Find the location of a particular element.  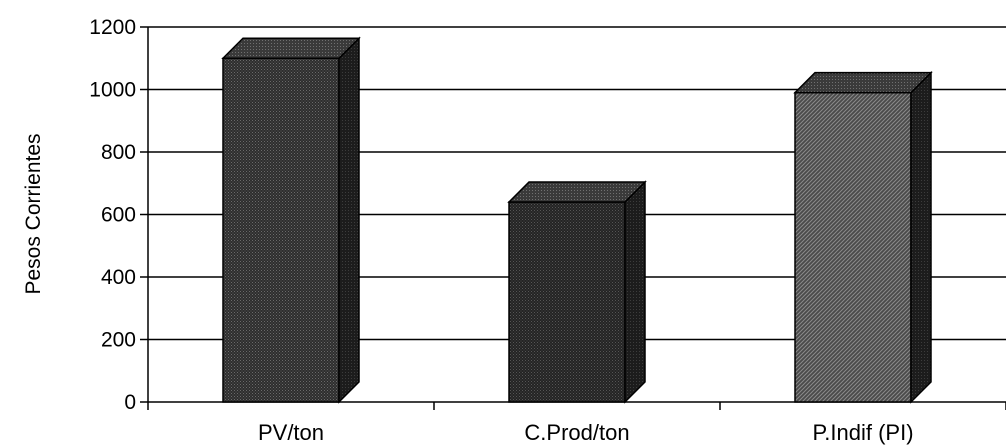

x-category-label: PV/ton is located at coordinates (291, 432).